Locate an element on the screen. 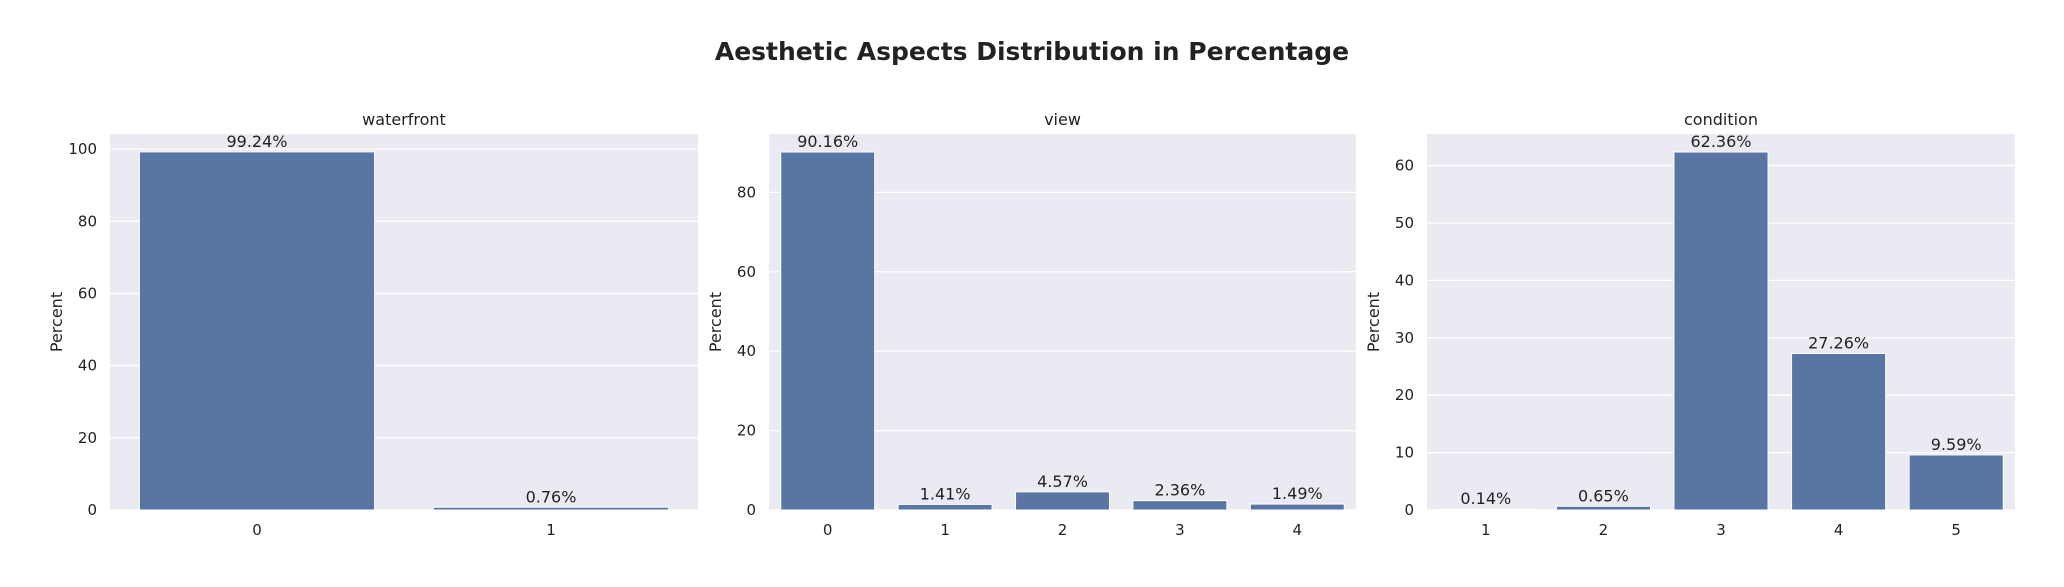 The image size is (2064, 587). subplot-title: view is located at coordinates (1062, 119).